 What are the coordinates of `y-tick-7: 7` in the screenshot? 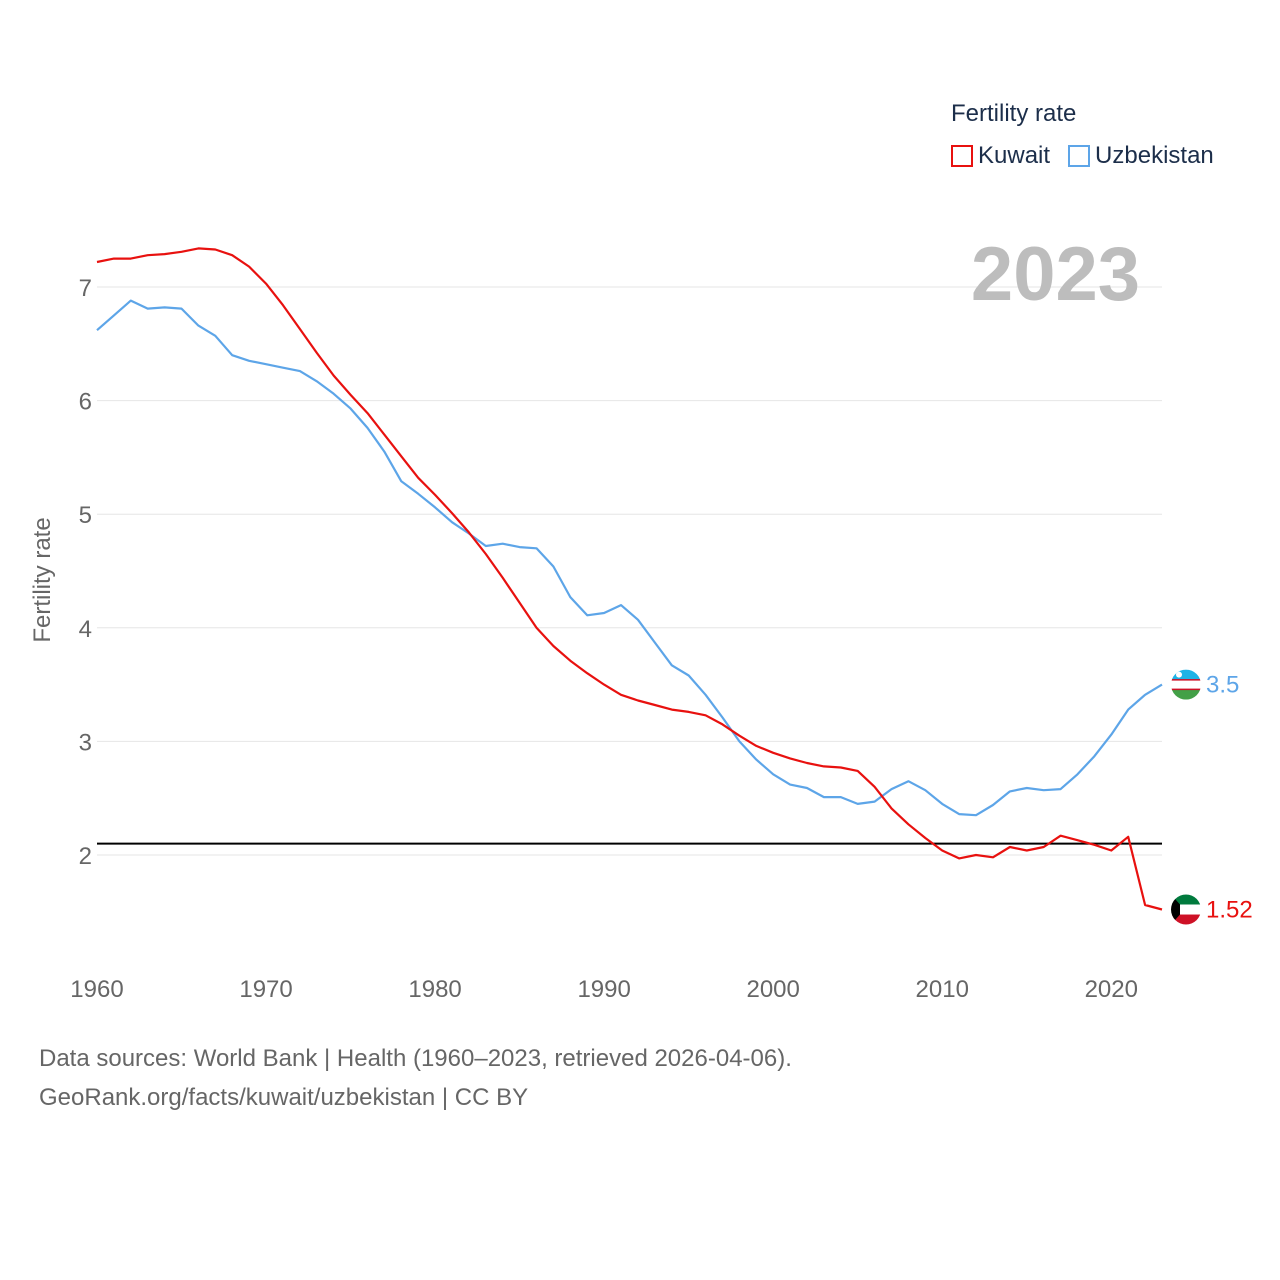 It's located at (85, 288).